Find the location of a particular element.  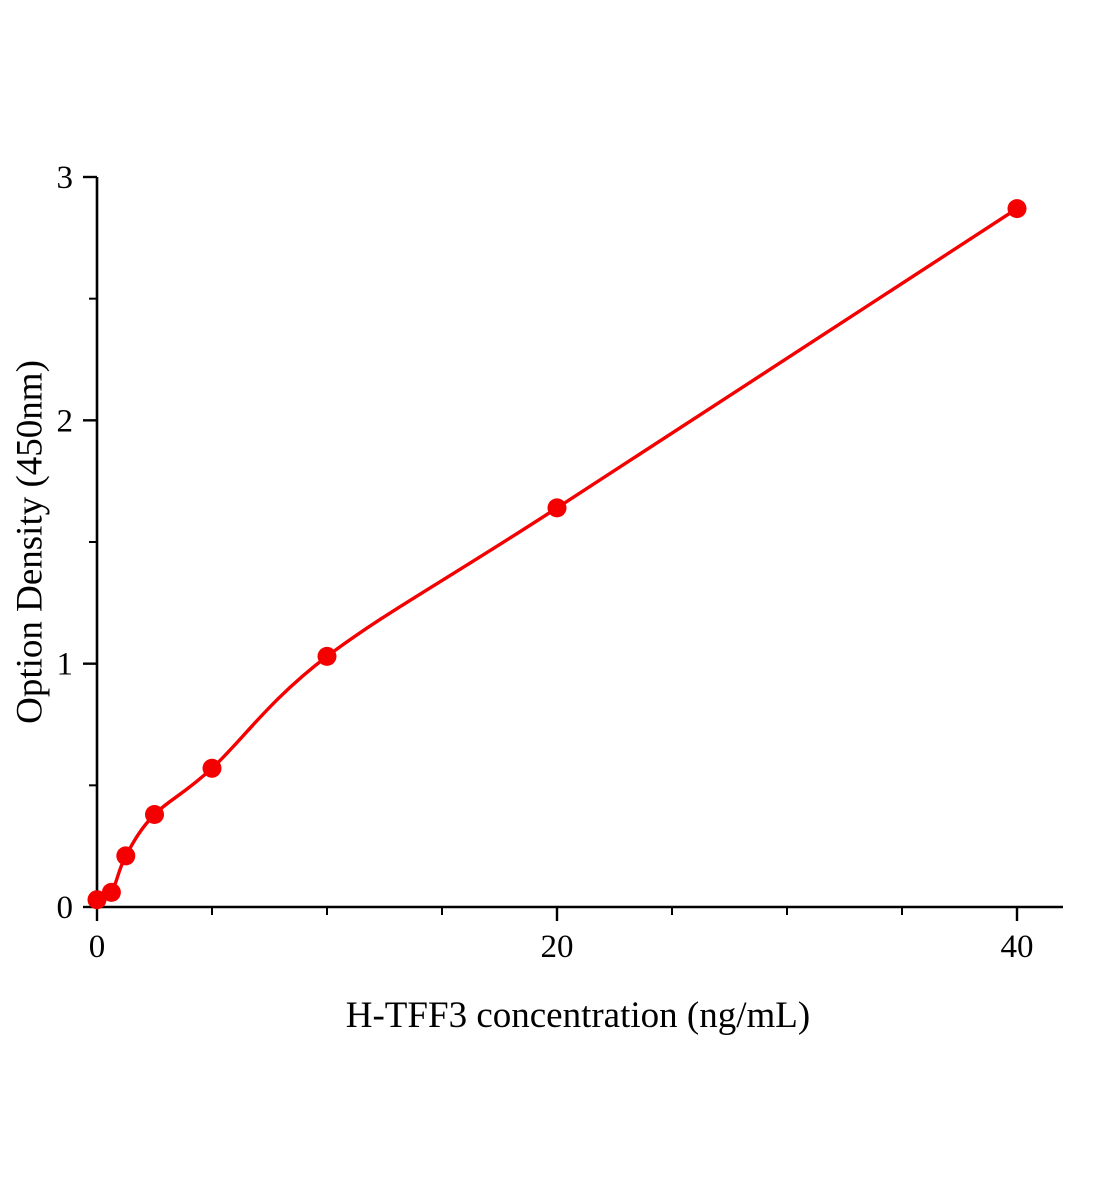

y-axis-title: Option Density (450nm) is located at coordinates (30, 542).